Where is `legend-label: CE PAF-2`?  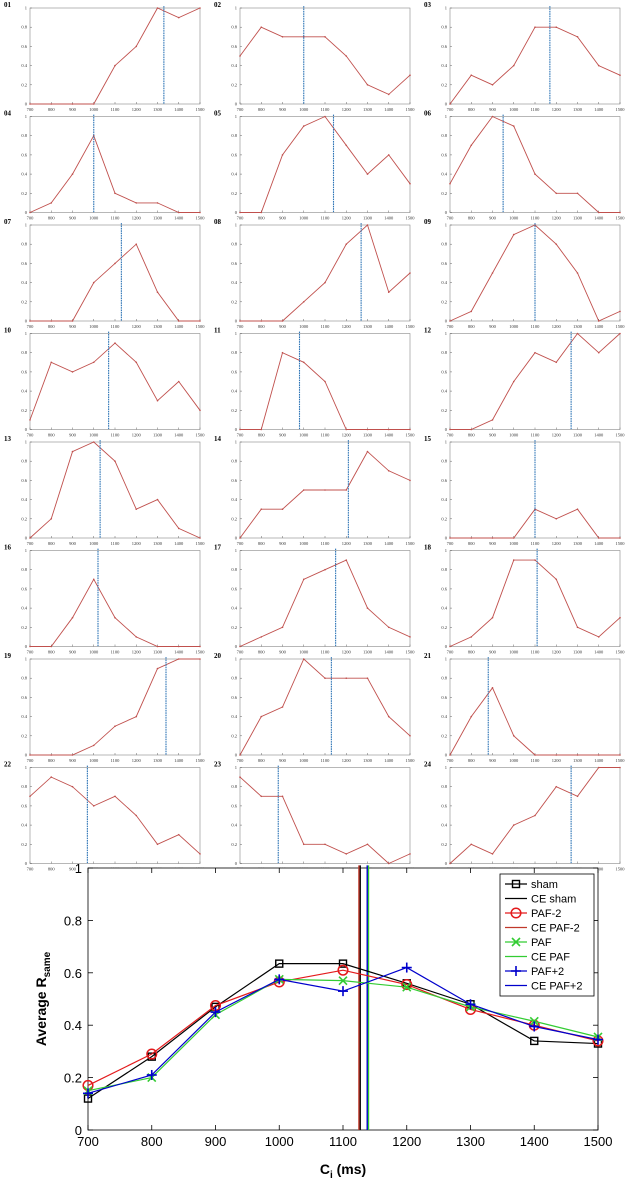
legend-label: CE PAF-2 is located at coordinates (555, 929).